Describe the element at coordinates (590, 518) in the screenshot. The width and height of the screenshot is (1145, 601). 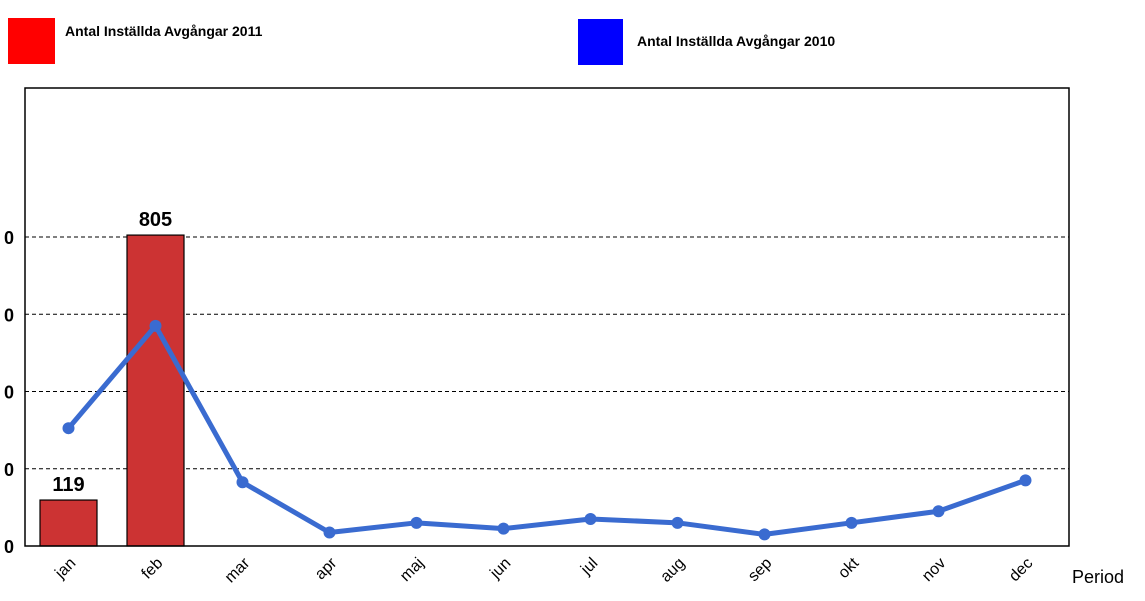
I see `point-jul` at that location.